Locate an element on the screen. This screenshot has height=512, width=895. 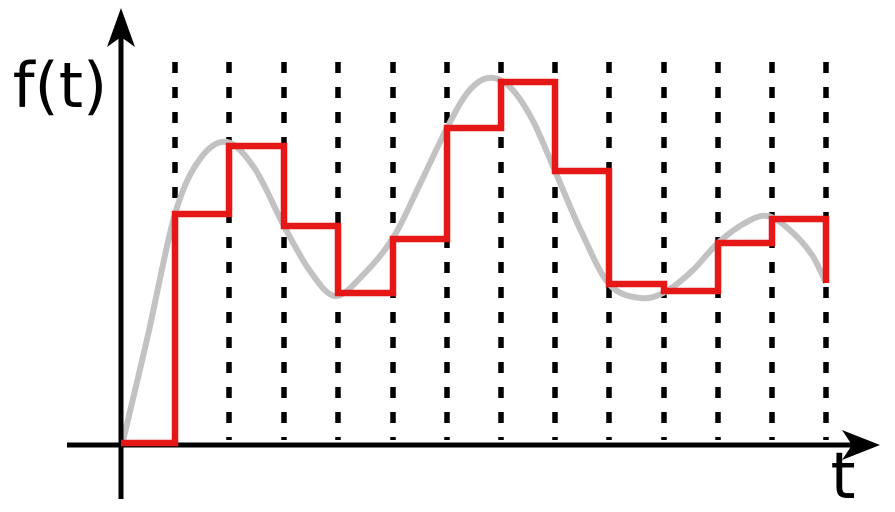
x-axis-arrowhead-icon is located at coordinates (861, 445).